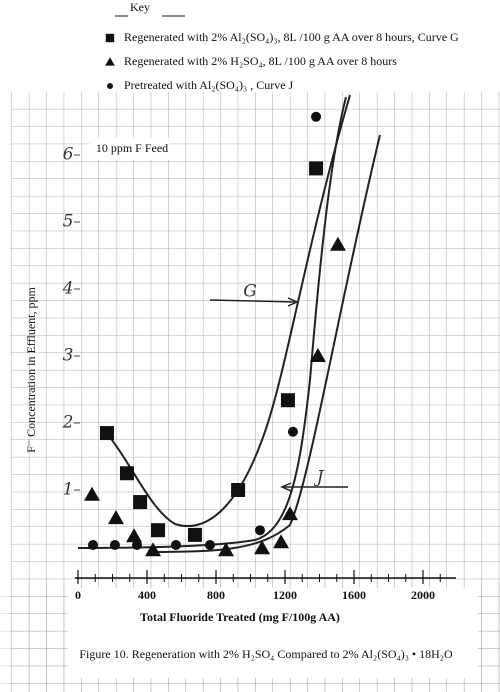 The width and height of the screenshot is (500, 692). I want to click on y-tick-label: 1, so click(68, 490).